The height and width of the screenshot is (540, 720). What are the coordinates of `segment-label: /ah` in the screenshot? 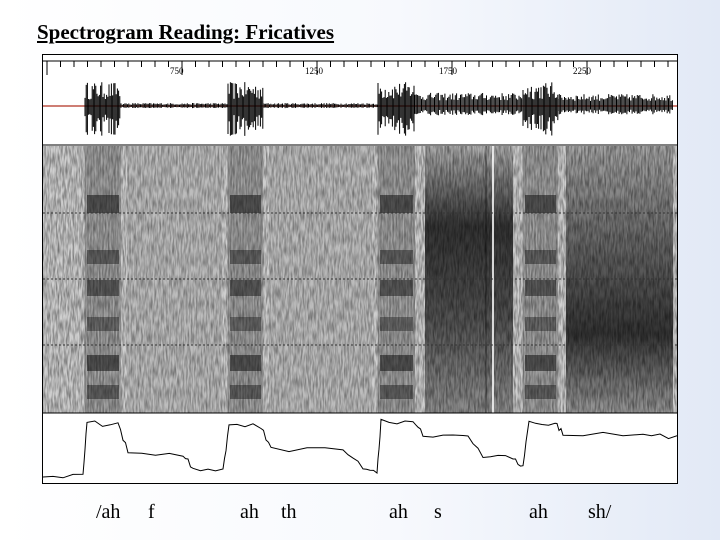 It's located at (108, 512).